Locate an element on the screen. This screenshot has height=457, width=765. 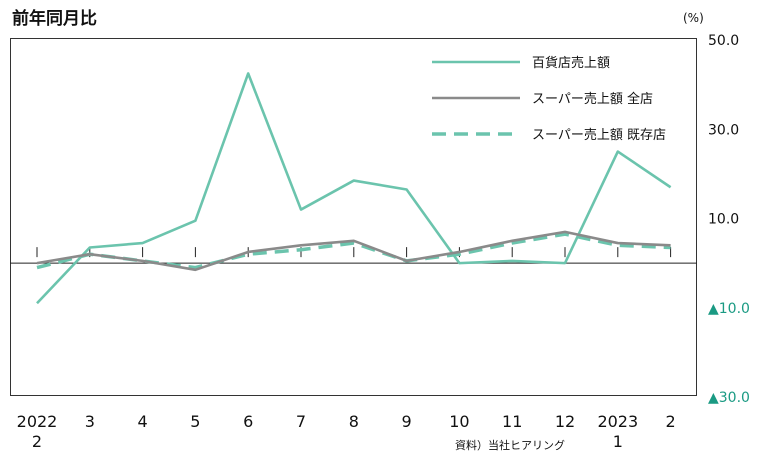
x-tick-label: 11 is located at coordinates (512, 421).